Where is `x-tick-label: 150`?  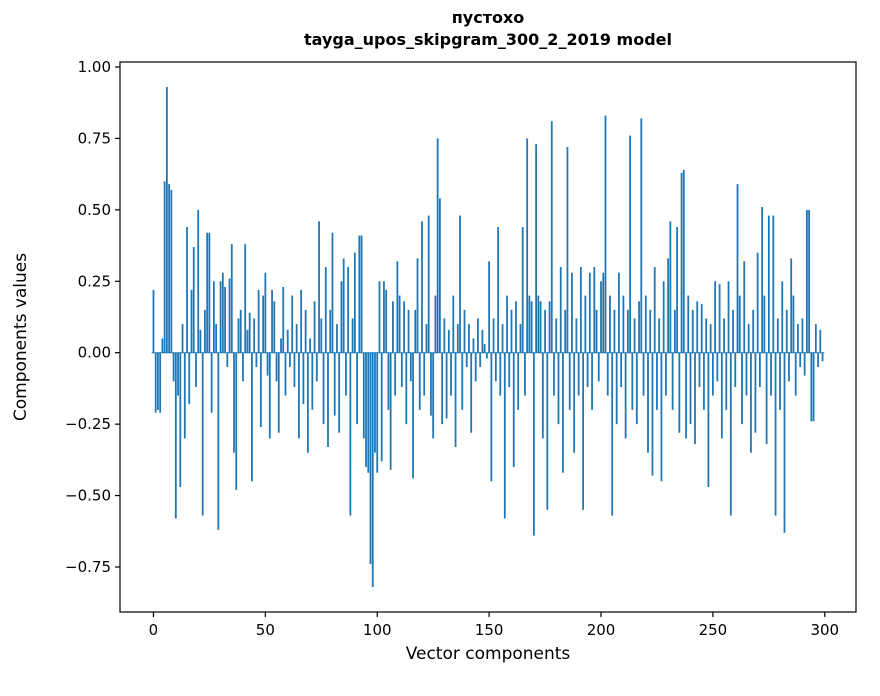 x-tick-label: 150 is located at coordinates (489, 630).